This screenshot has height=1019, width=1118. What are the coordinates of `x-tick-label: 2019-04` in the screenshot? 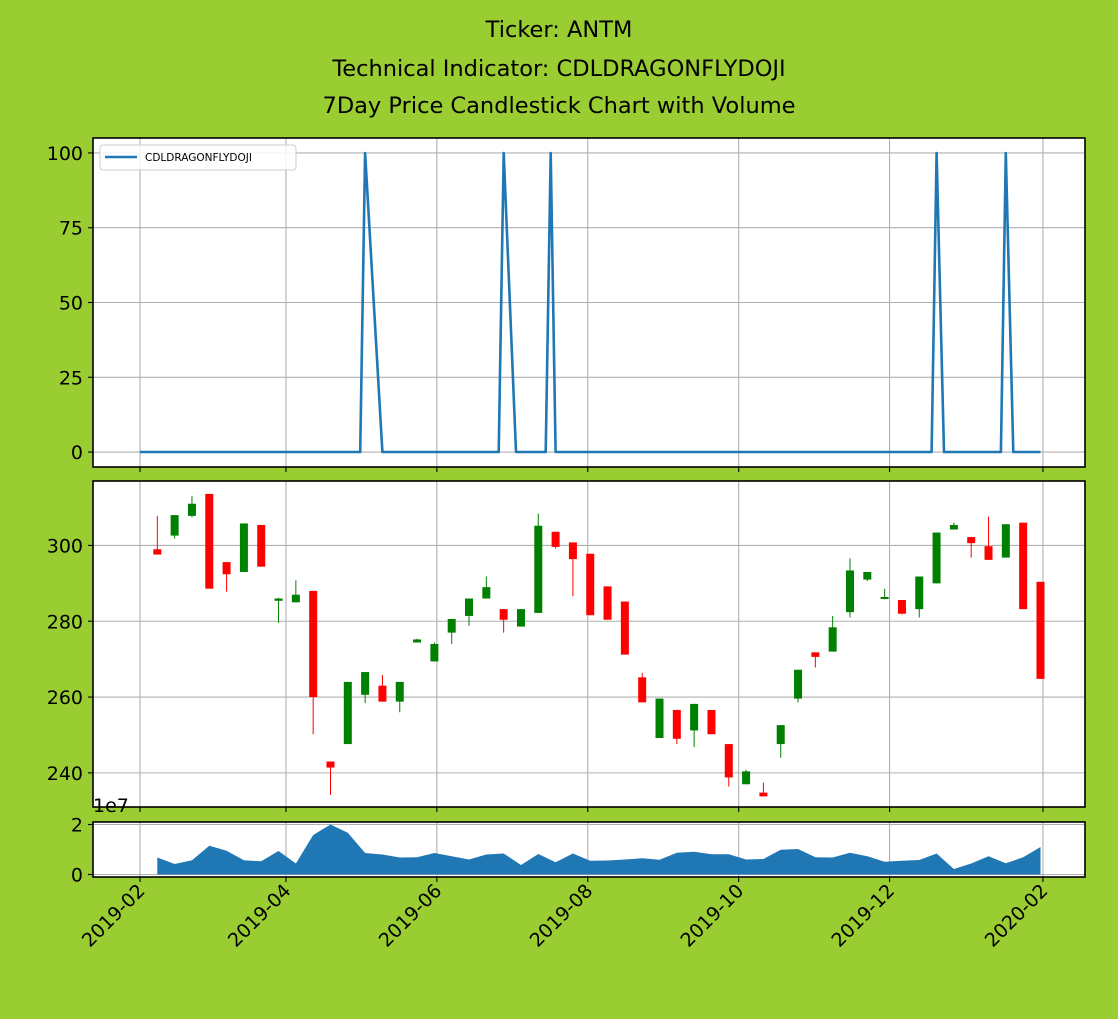 It's located at (260, 916).